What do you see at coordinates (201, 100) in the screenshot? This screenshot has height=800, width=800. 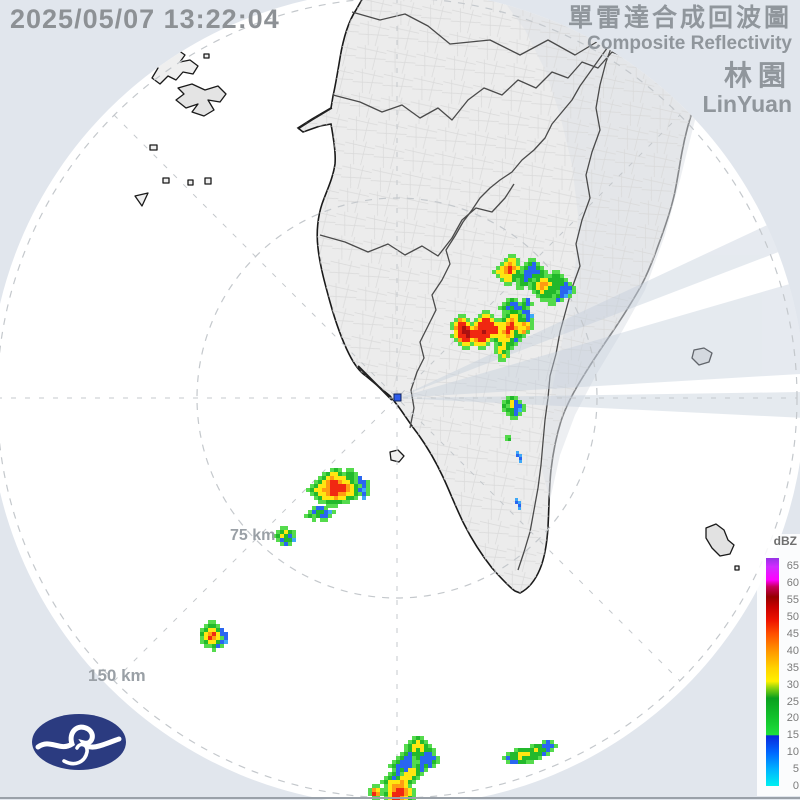 I see `island-penghu-main` at bounding box center [201, 100].